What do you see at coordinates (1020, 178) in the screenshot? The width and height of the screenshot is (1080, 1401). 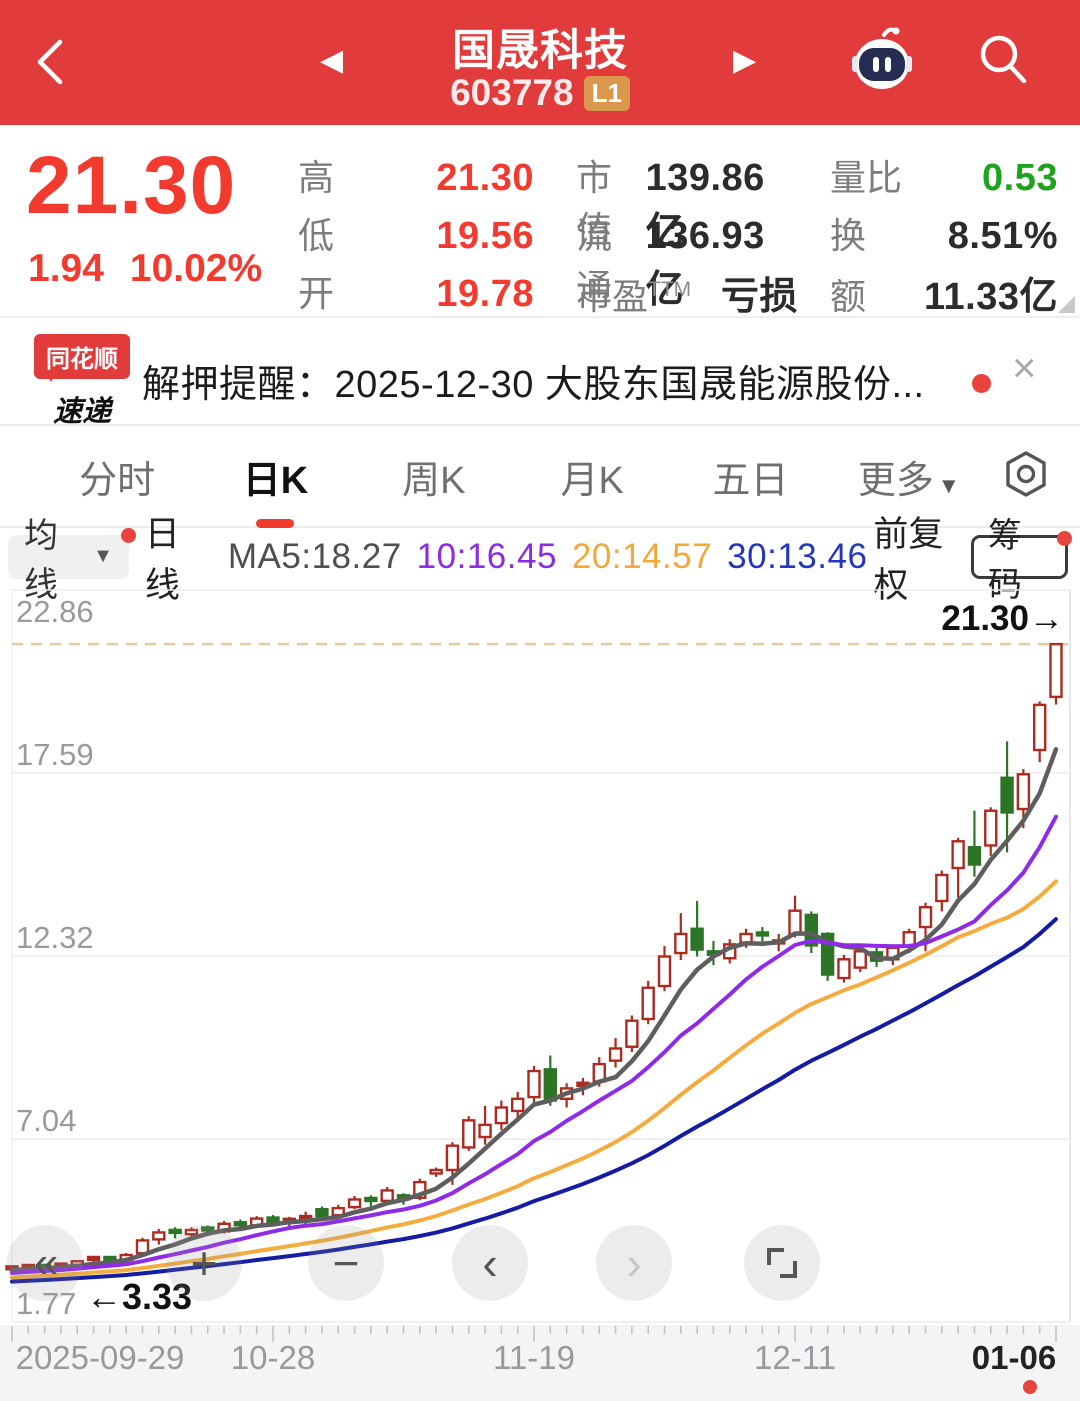 I see `stat-value: 0.53` at bounding box center [1020, 178].